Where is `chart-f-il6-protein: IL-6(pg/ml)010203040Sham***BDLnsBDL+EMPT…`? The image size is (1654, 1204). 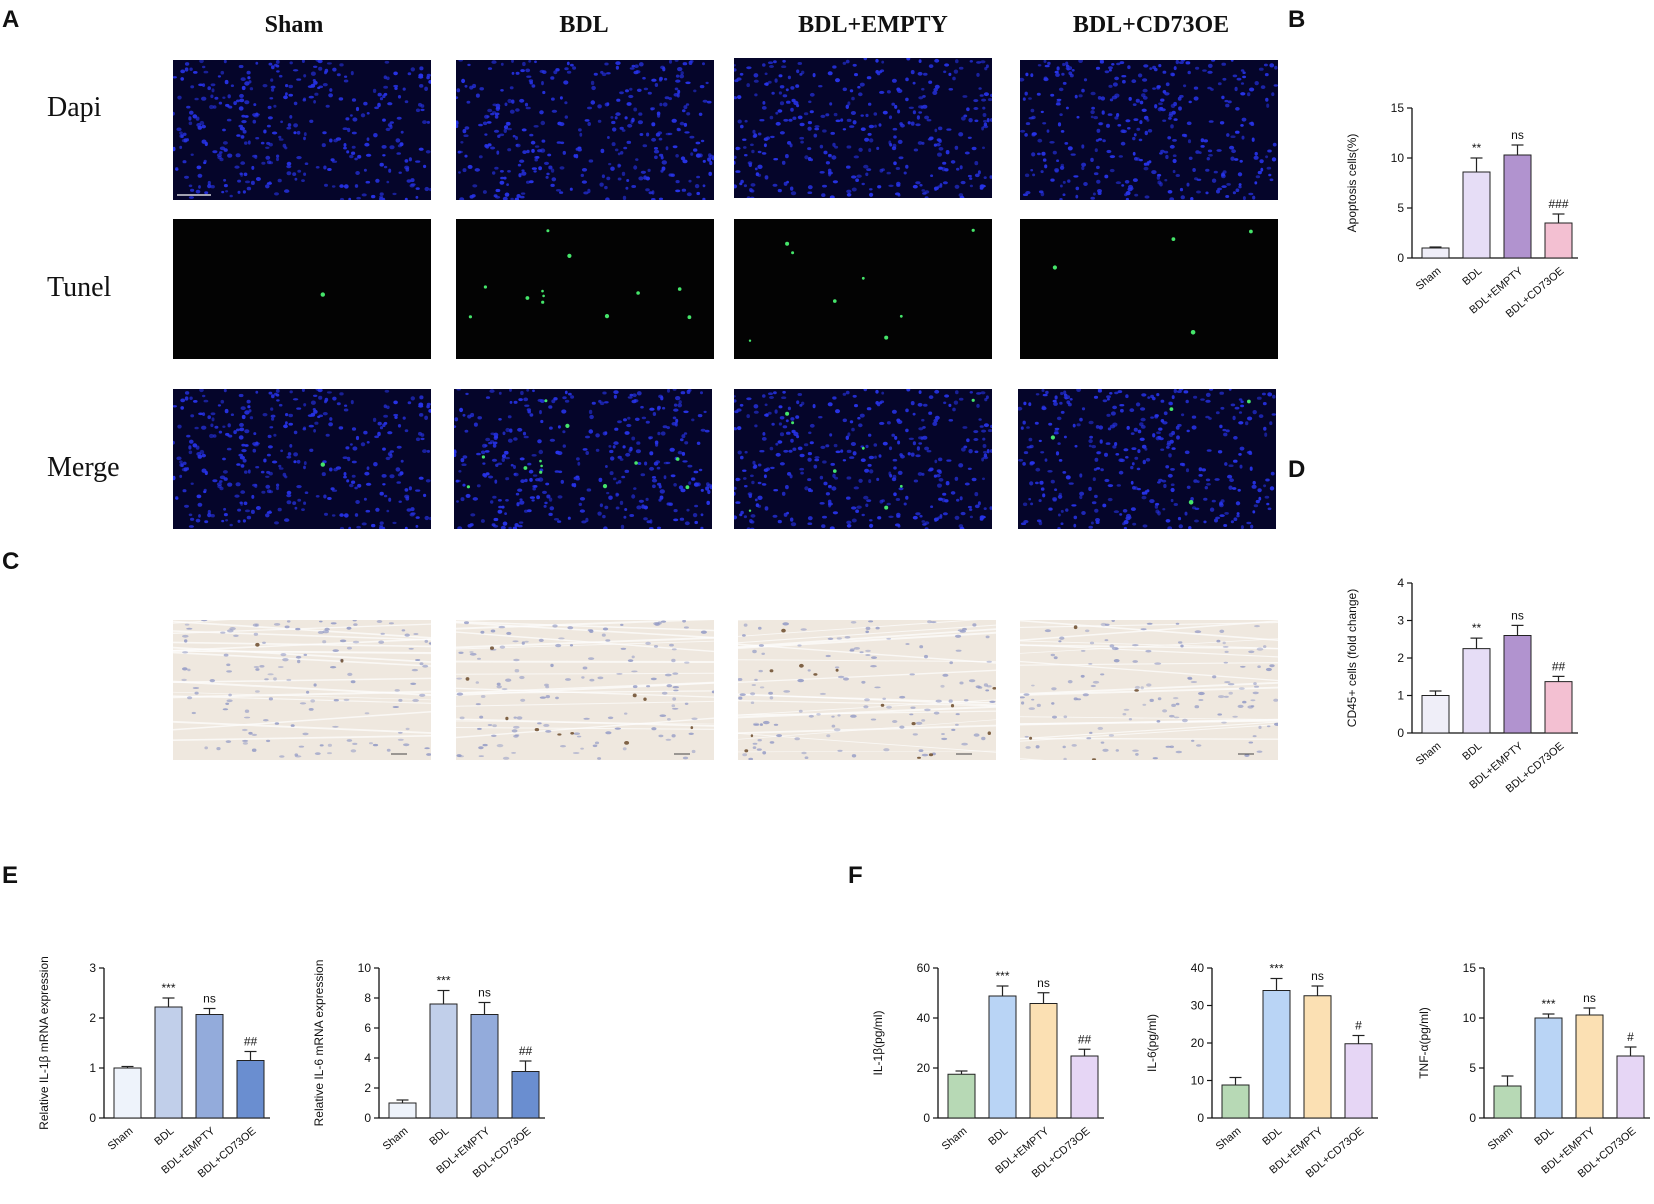 chart-f-il6-protein: IL-6(pg/ml)010203040Sham***BDLnsBDL+EMPT… is located at coordinates (1261, 1070).